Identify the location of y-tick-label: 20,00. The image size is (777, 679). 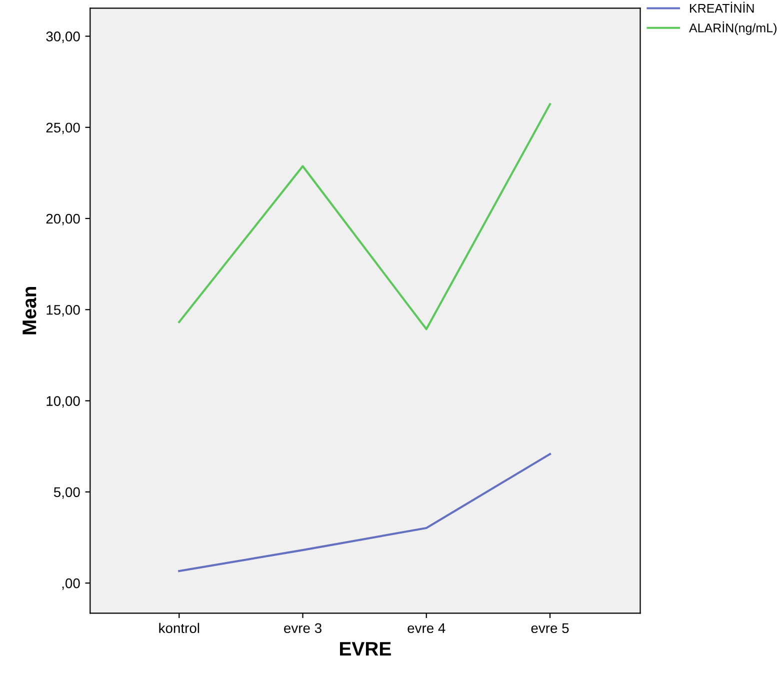
(63, 220).